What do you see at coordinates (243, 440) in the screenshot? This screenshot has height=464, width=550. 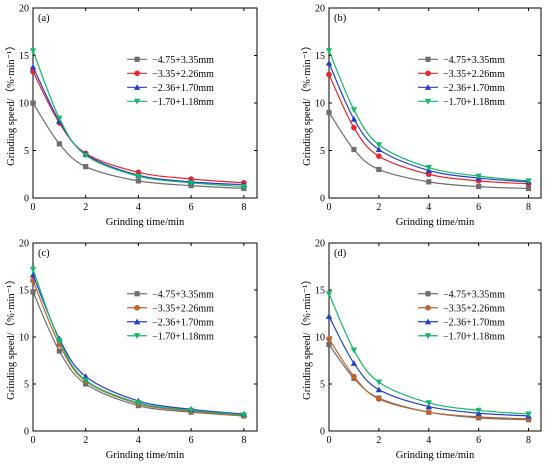 I see `x-tick-label: 8` at bounding box center [243, 440].